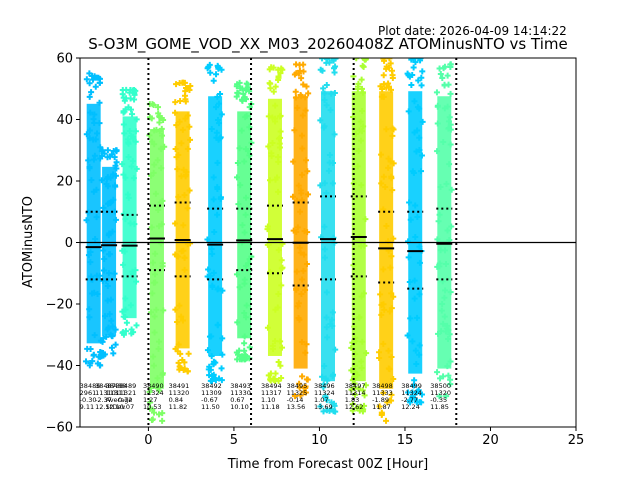 This screenshot has width=640, height=480. What do you see at coordinates (59, 428) in the screenshot?
I see `y-tick-label: −60` at bounding box center [59, 428].